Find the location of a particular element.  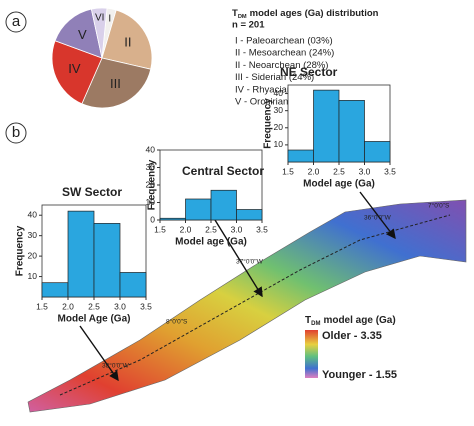

slice-label: II is located at coordinates (127, 41).